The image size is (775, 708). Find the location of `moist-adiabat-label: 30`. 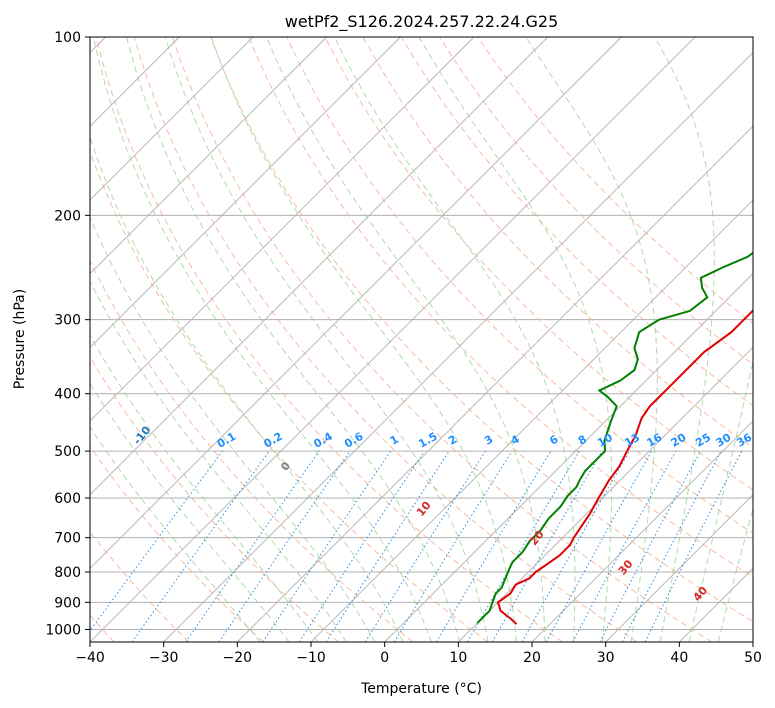

moist-adiabat-label: 30 is located at coordinates (626, 567).